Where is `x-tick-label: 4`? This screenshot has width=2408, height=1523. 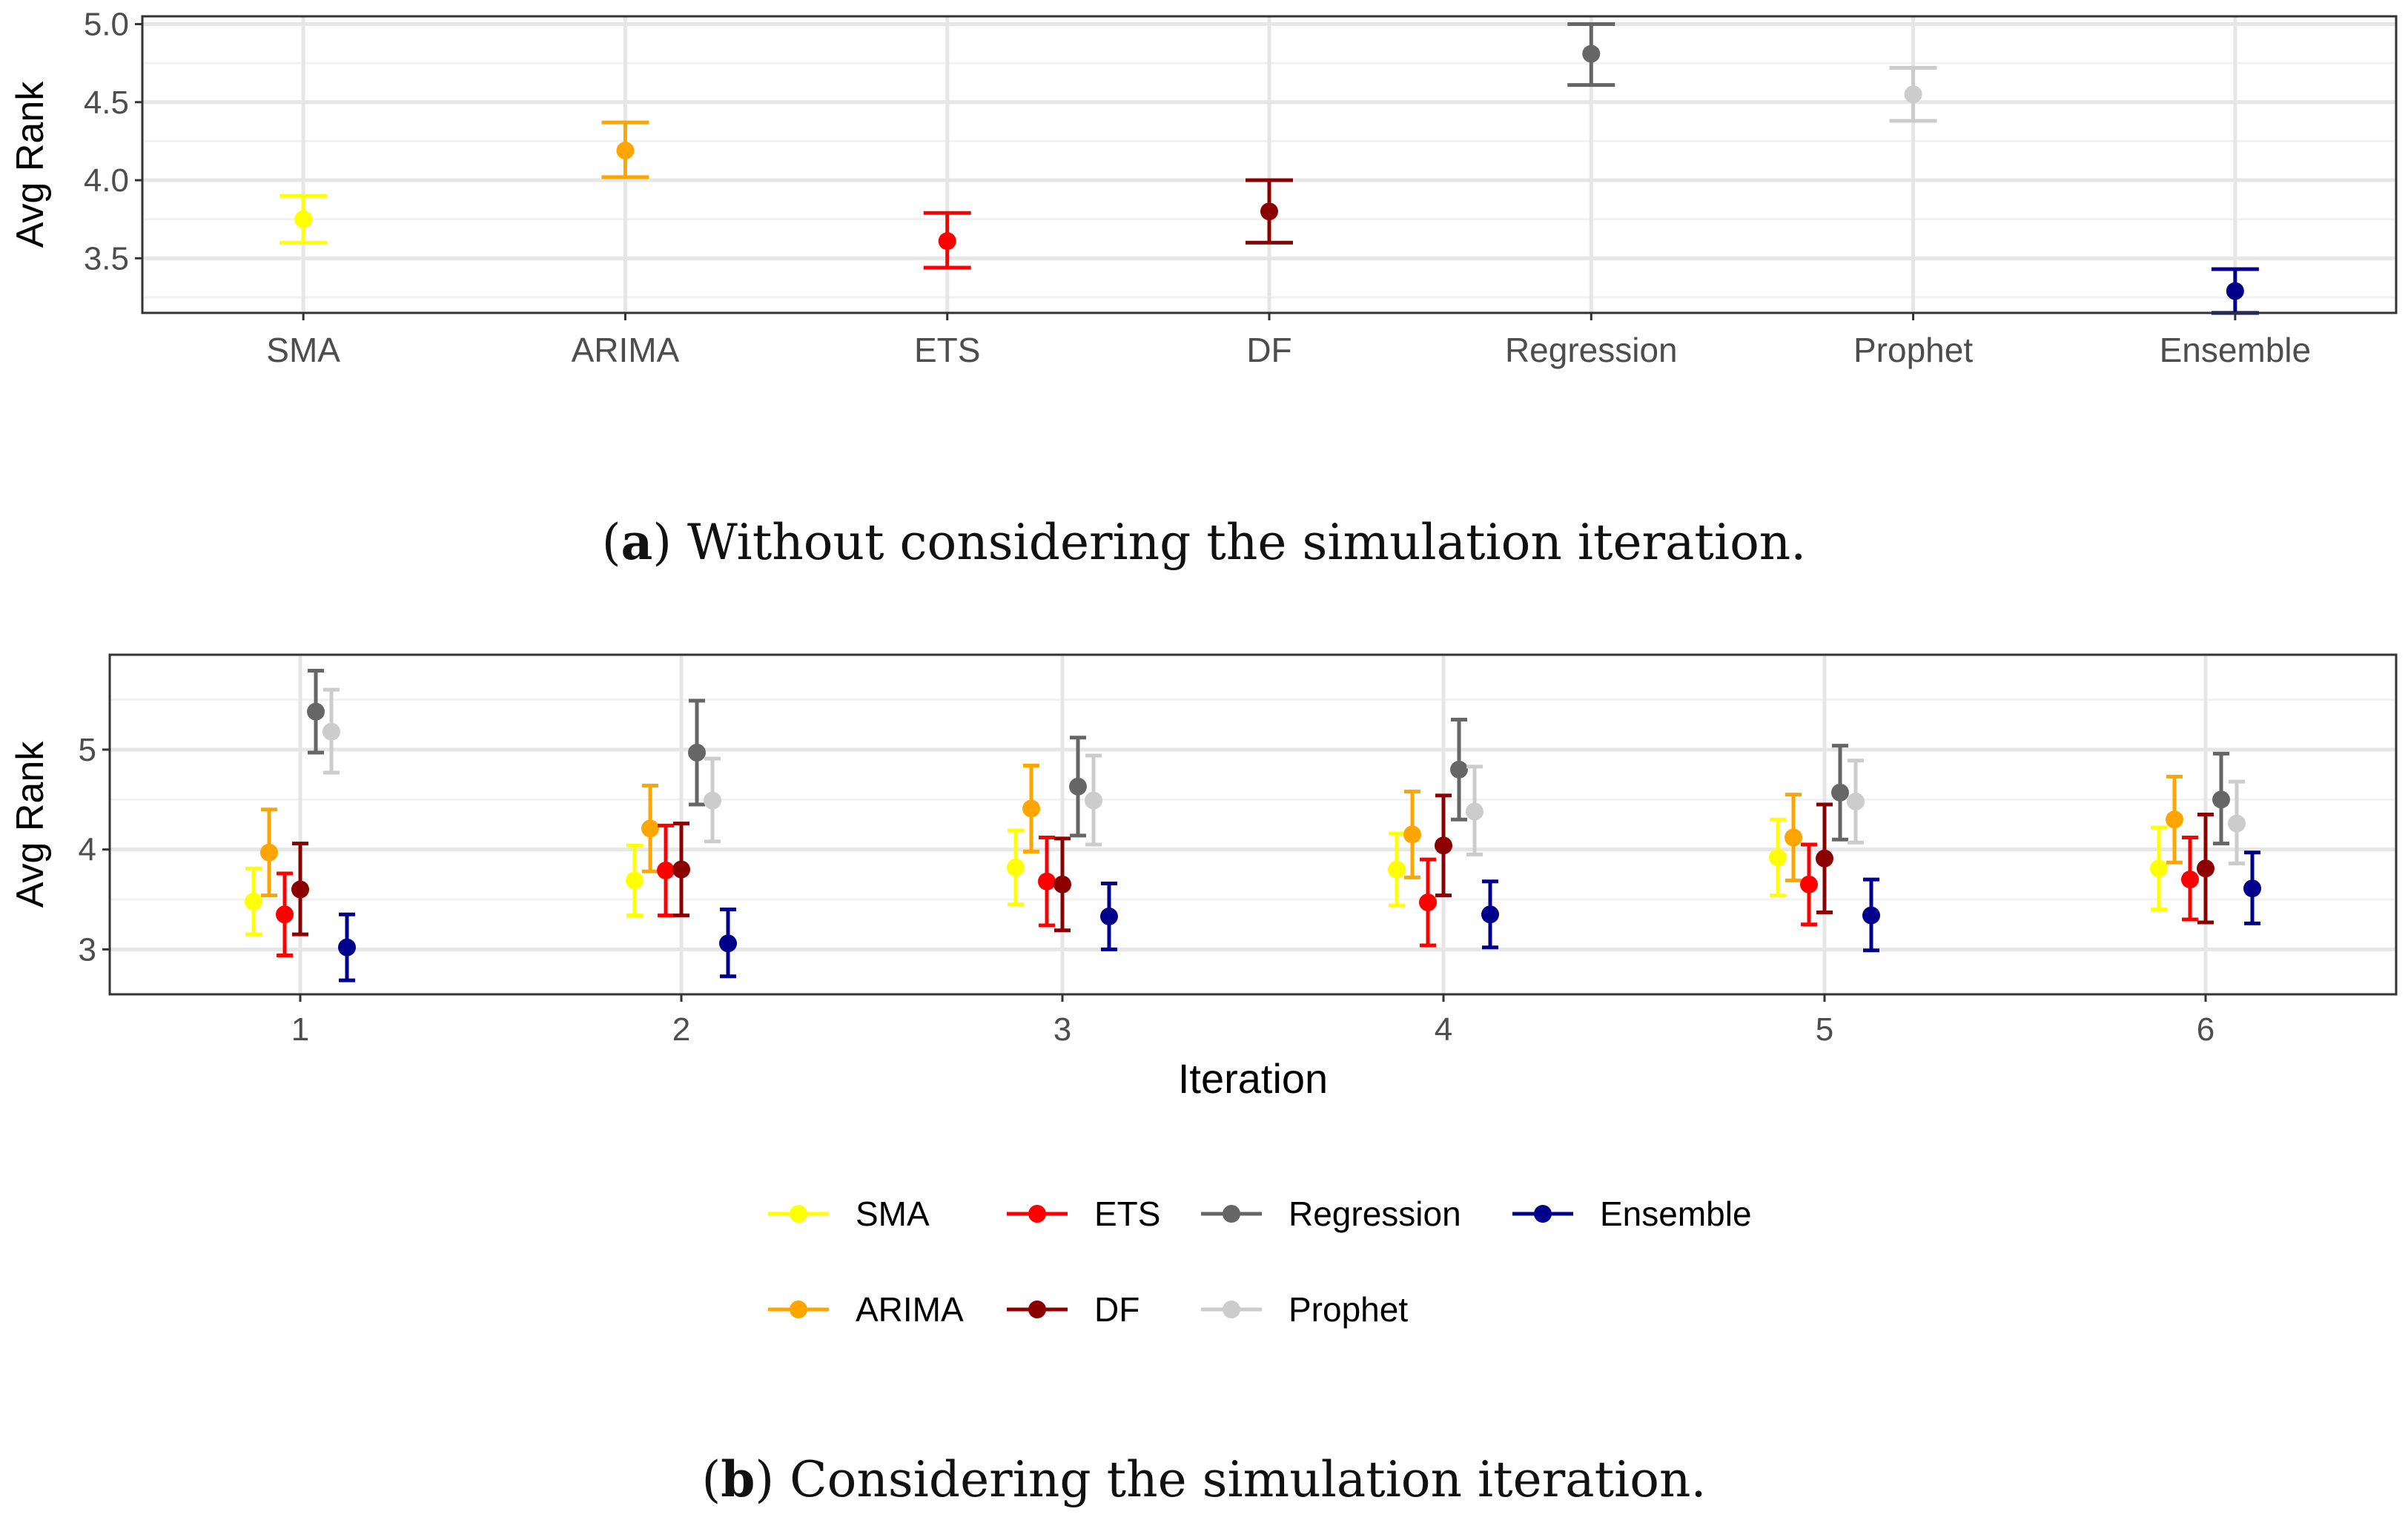
x-tick-label: 4 is located at coordinates (1443, 1030).